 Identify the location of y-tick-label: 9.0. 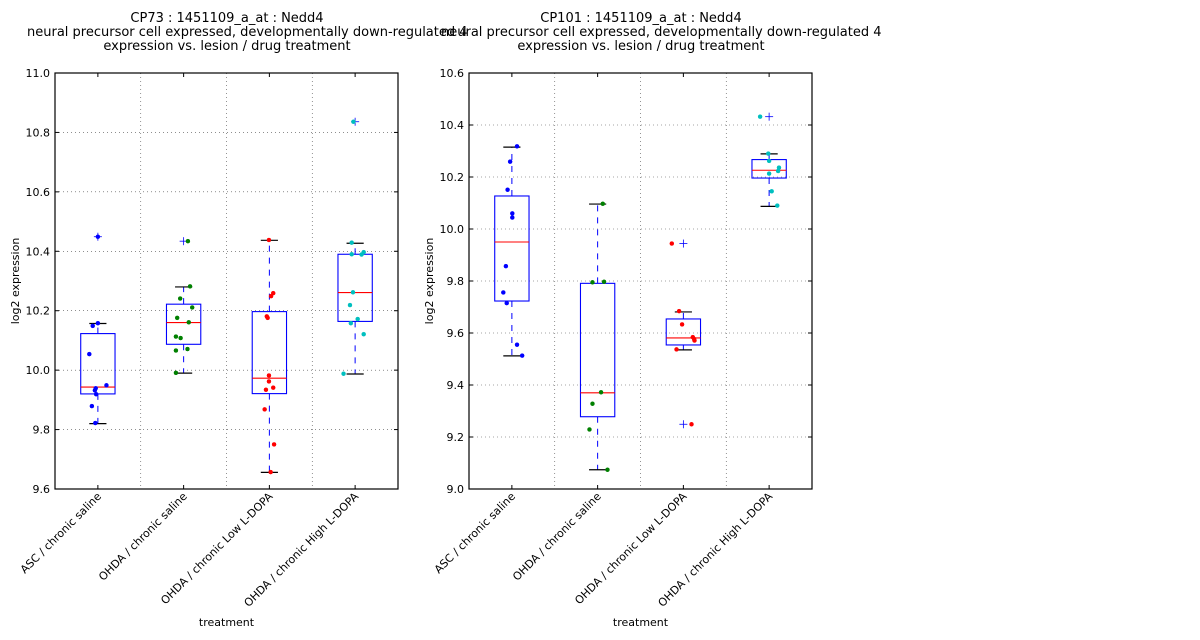
(456, 489).